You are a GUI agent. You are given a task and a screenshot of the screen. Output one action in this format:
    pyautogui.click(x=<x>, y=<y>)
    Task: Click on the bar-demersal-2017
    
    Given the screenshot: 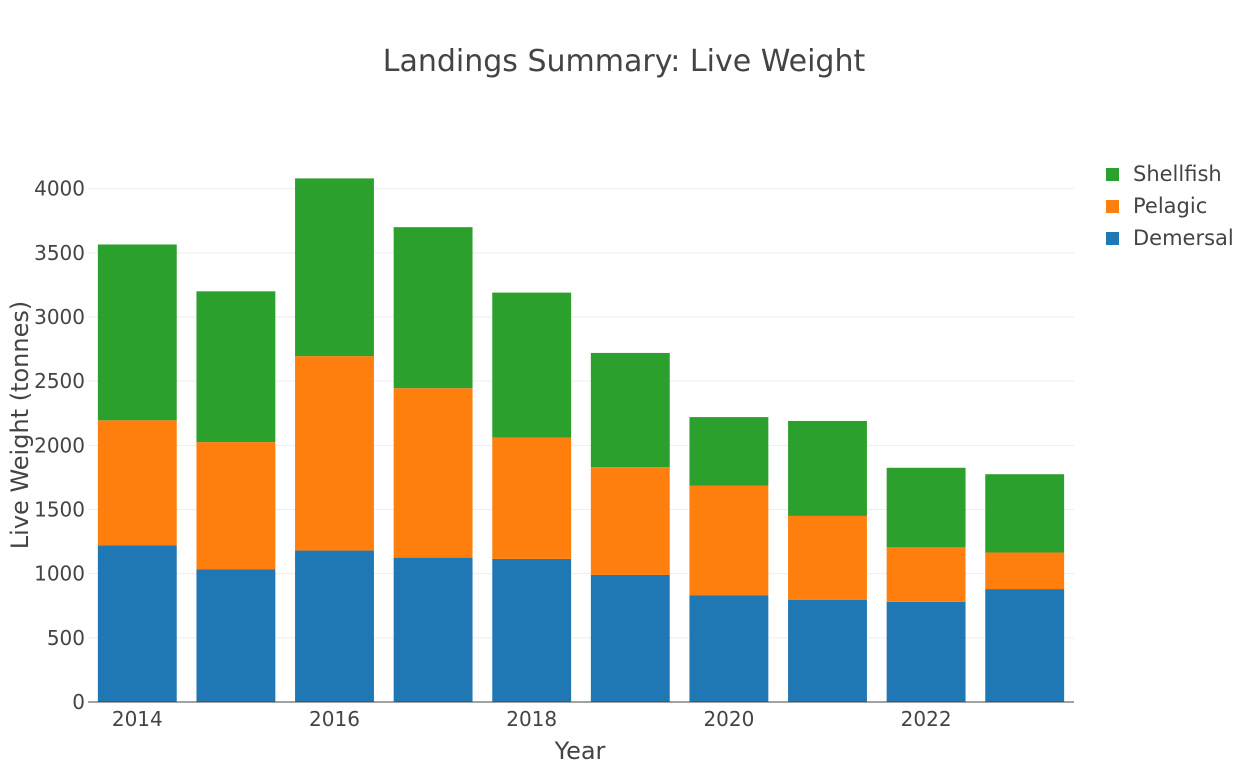 What is the action you would take?
    pyautogui.click(x=433, y=629)
    